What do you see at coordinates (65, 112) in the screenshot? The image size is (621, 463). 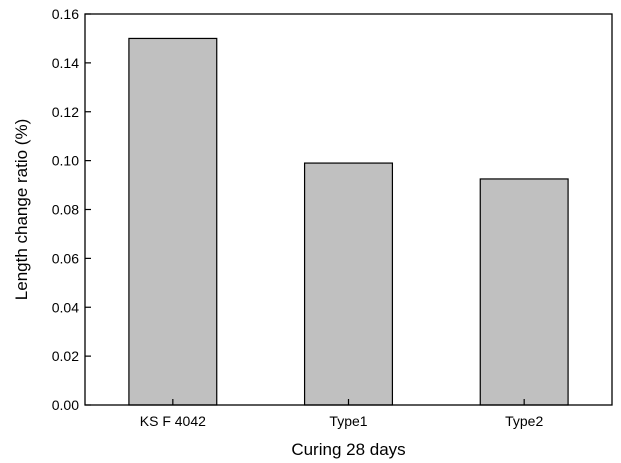 I see `y-tick-label: 0.12` at bounding box center [65, 112].